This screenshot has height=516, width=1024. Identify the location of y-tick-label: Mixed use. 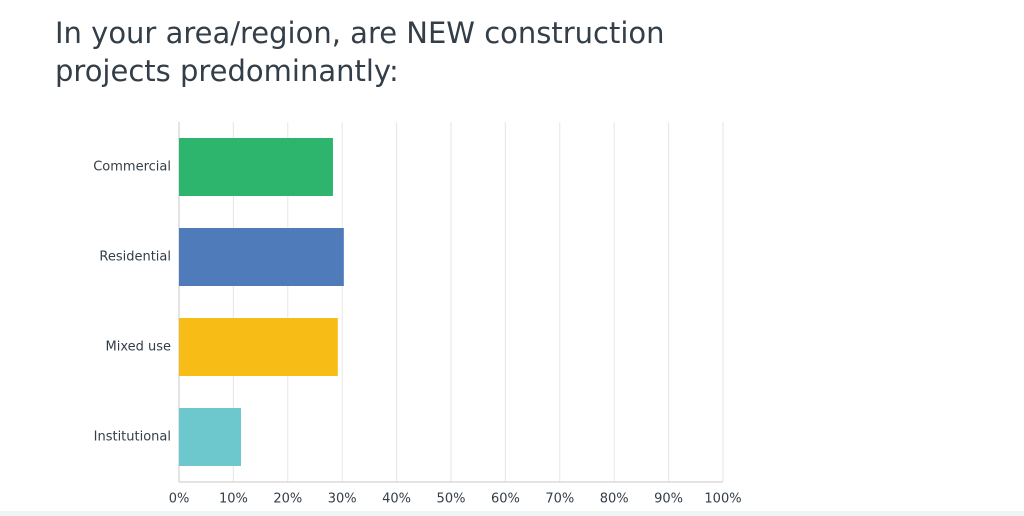
(138, 347).